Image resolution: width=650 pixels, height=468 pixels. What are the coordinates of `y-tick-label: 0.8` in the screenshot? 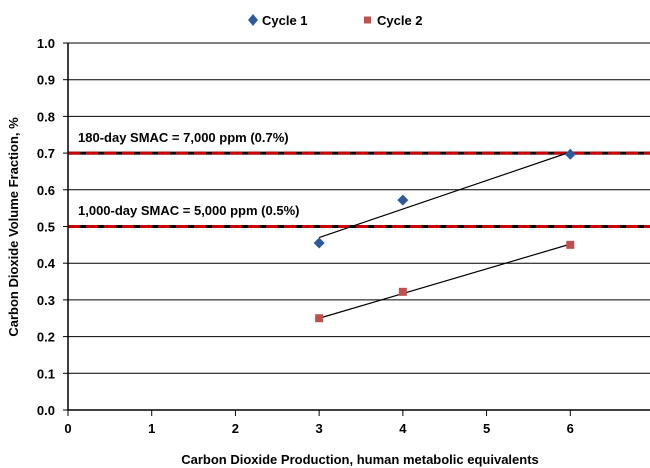 It's located at (46, 116).